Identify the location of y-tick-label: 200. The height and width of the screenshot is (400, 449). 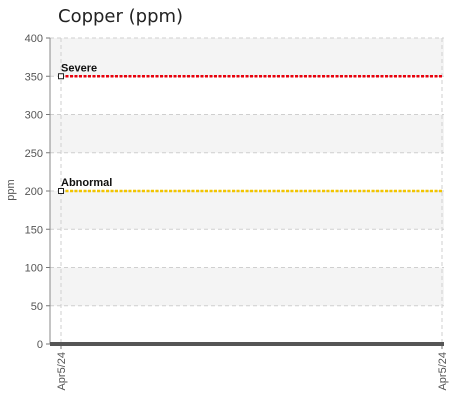
(34, 192).